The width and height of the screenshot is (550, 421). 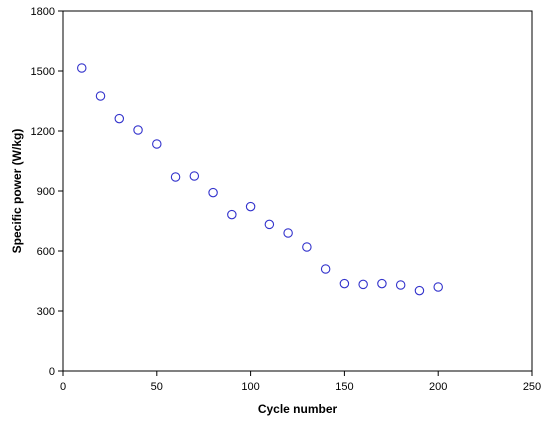 What do you see at coordinates (17, 191) in the screenshot?
I see `y-axis-title: Specific power (W/kg)` at bounding box center [17, 191].